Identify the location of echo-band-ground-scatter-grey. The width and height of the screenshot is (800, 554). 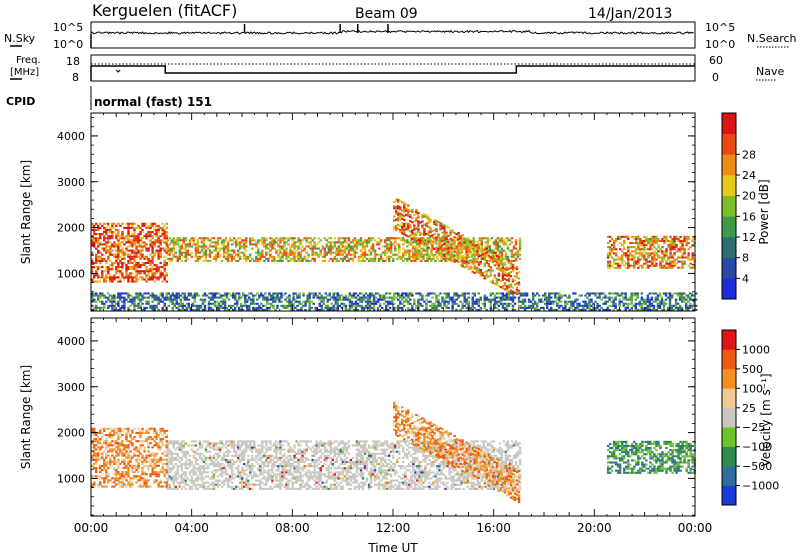
(344, 465).